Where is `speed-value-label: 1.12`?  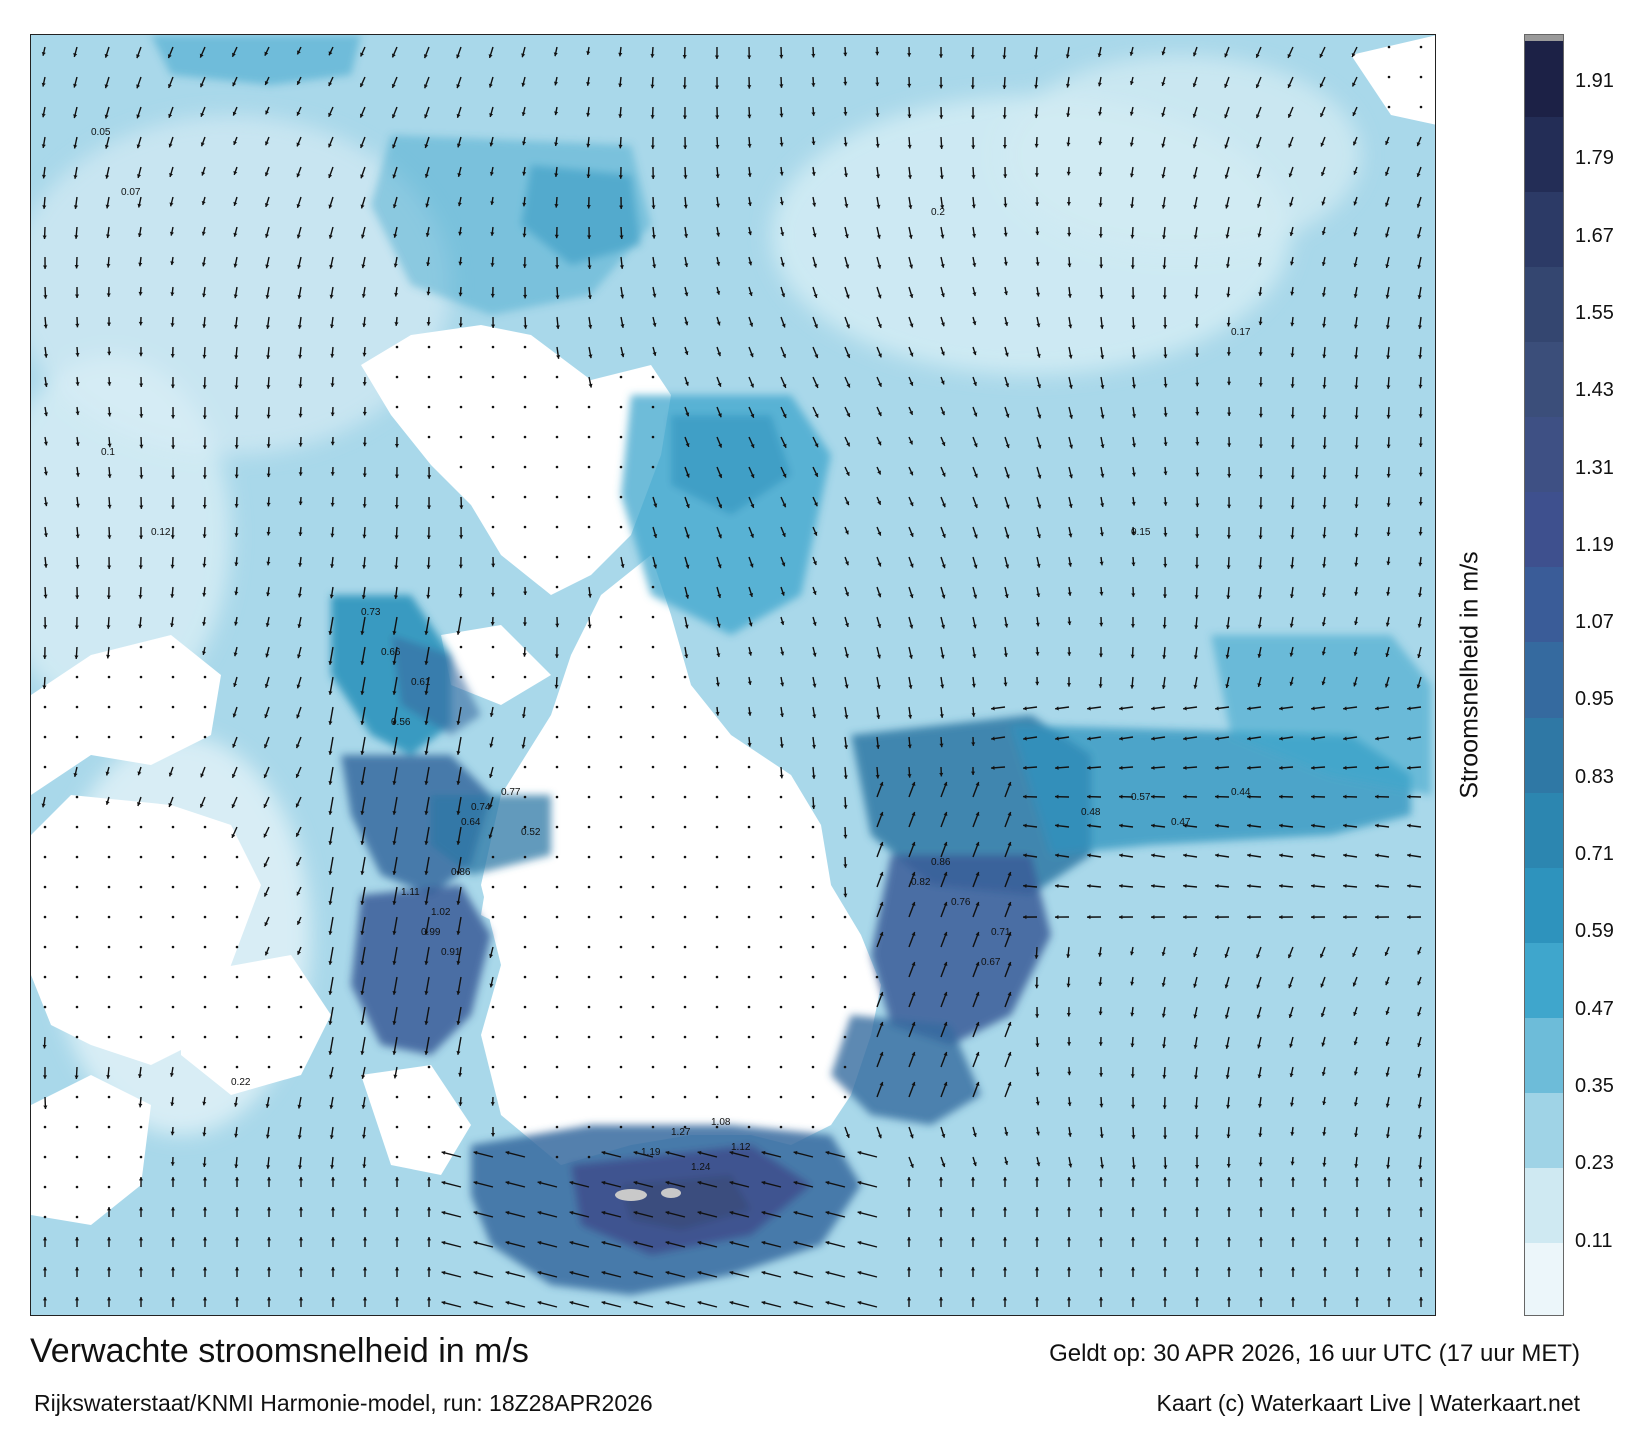 speed-value-label: 1.12 is located at coordinates (741, 1147).